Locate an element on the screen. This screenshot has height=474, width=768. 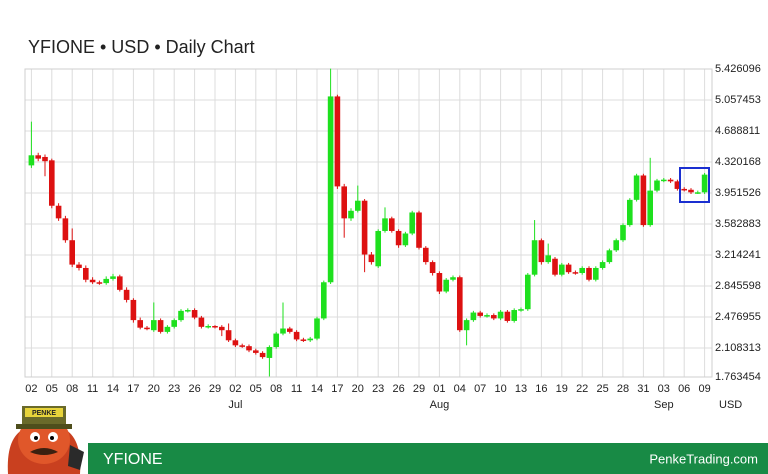
x-tick-label: 26 is located at coordinates (194, 389).